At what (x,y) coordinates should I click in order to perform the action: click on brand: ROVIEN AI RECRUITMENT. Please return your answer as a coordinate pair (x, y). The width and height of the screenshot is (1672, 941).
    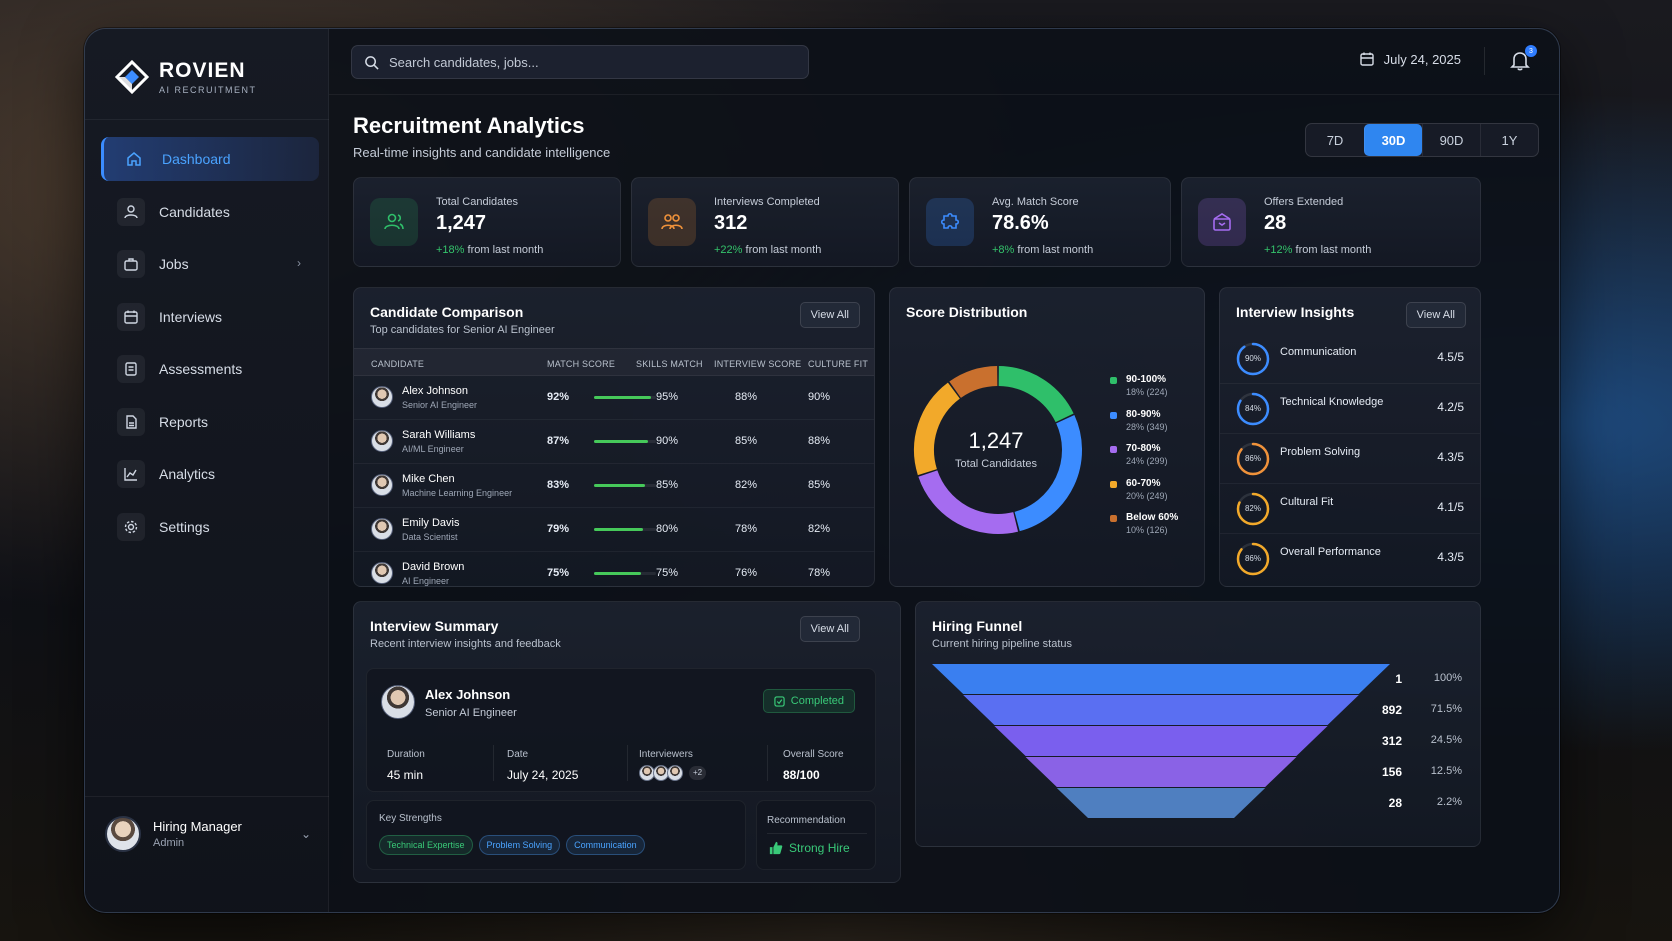
    Looking at the image, I should click on (186, 77).